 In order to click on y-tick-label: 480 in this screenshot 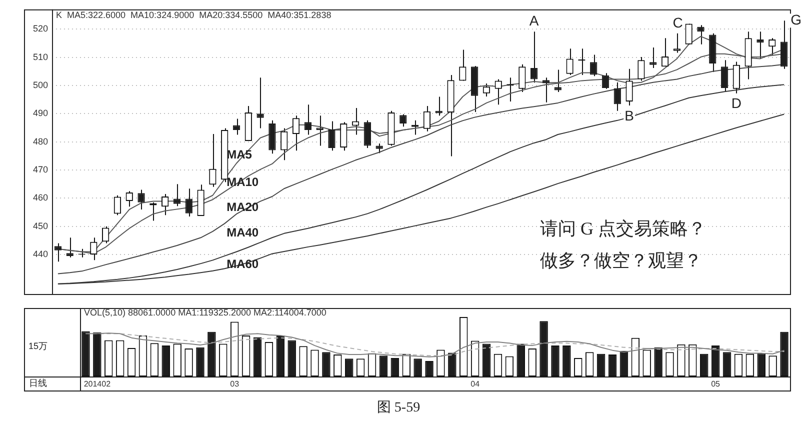, I will do `click(40, 141)`.